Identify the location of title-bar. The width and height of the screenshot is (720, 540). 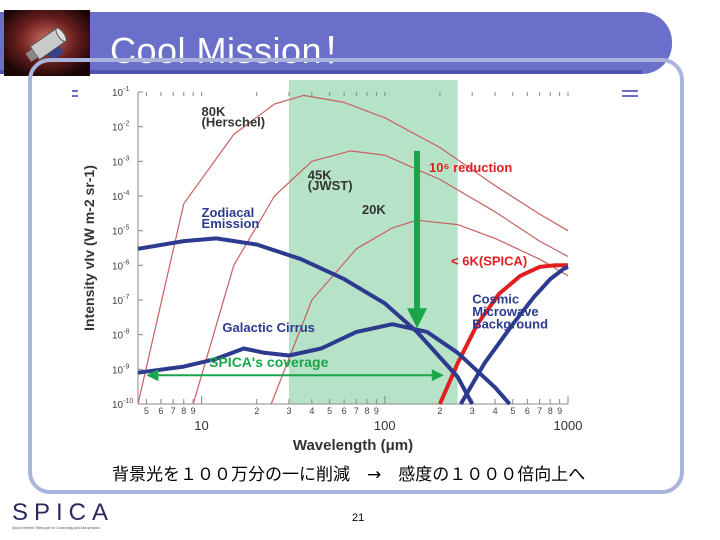
(336, 43).